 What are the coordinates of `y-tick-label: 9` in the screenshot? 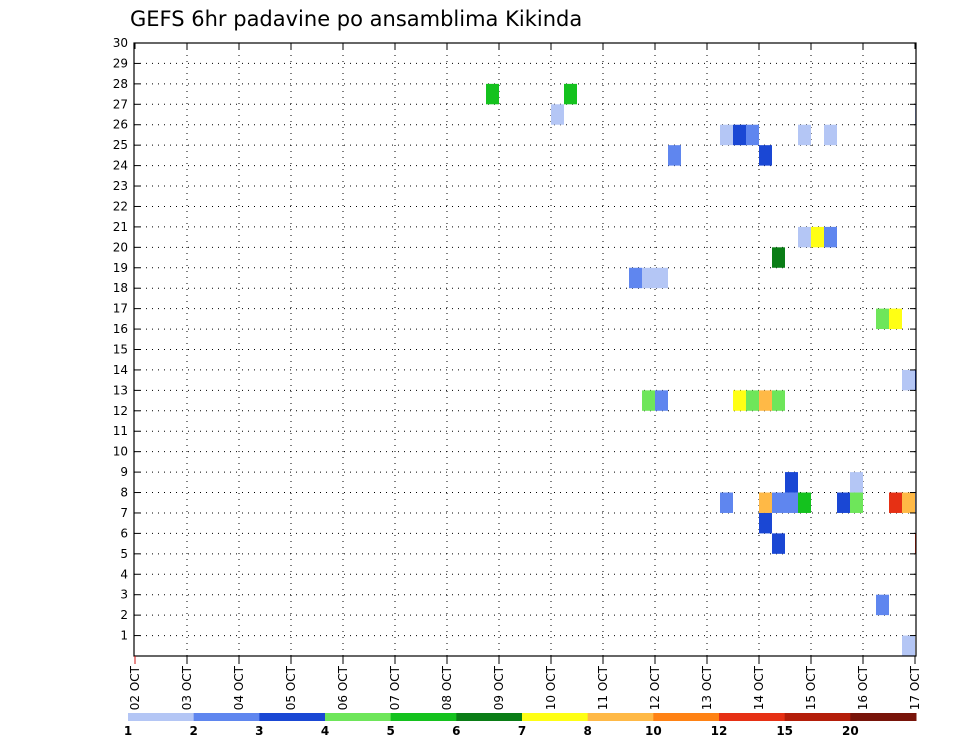 It's located at (124, 472).